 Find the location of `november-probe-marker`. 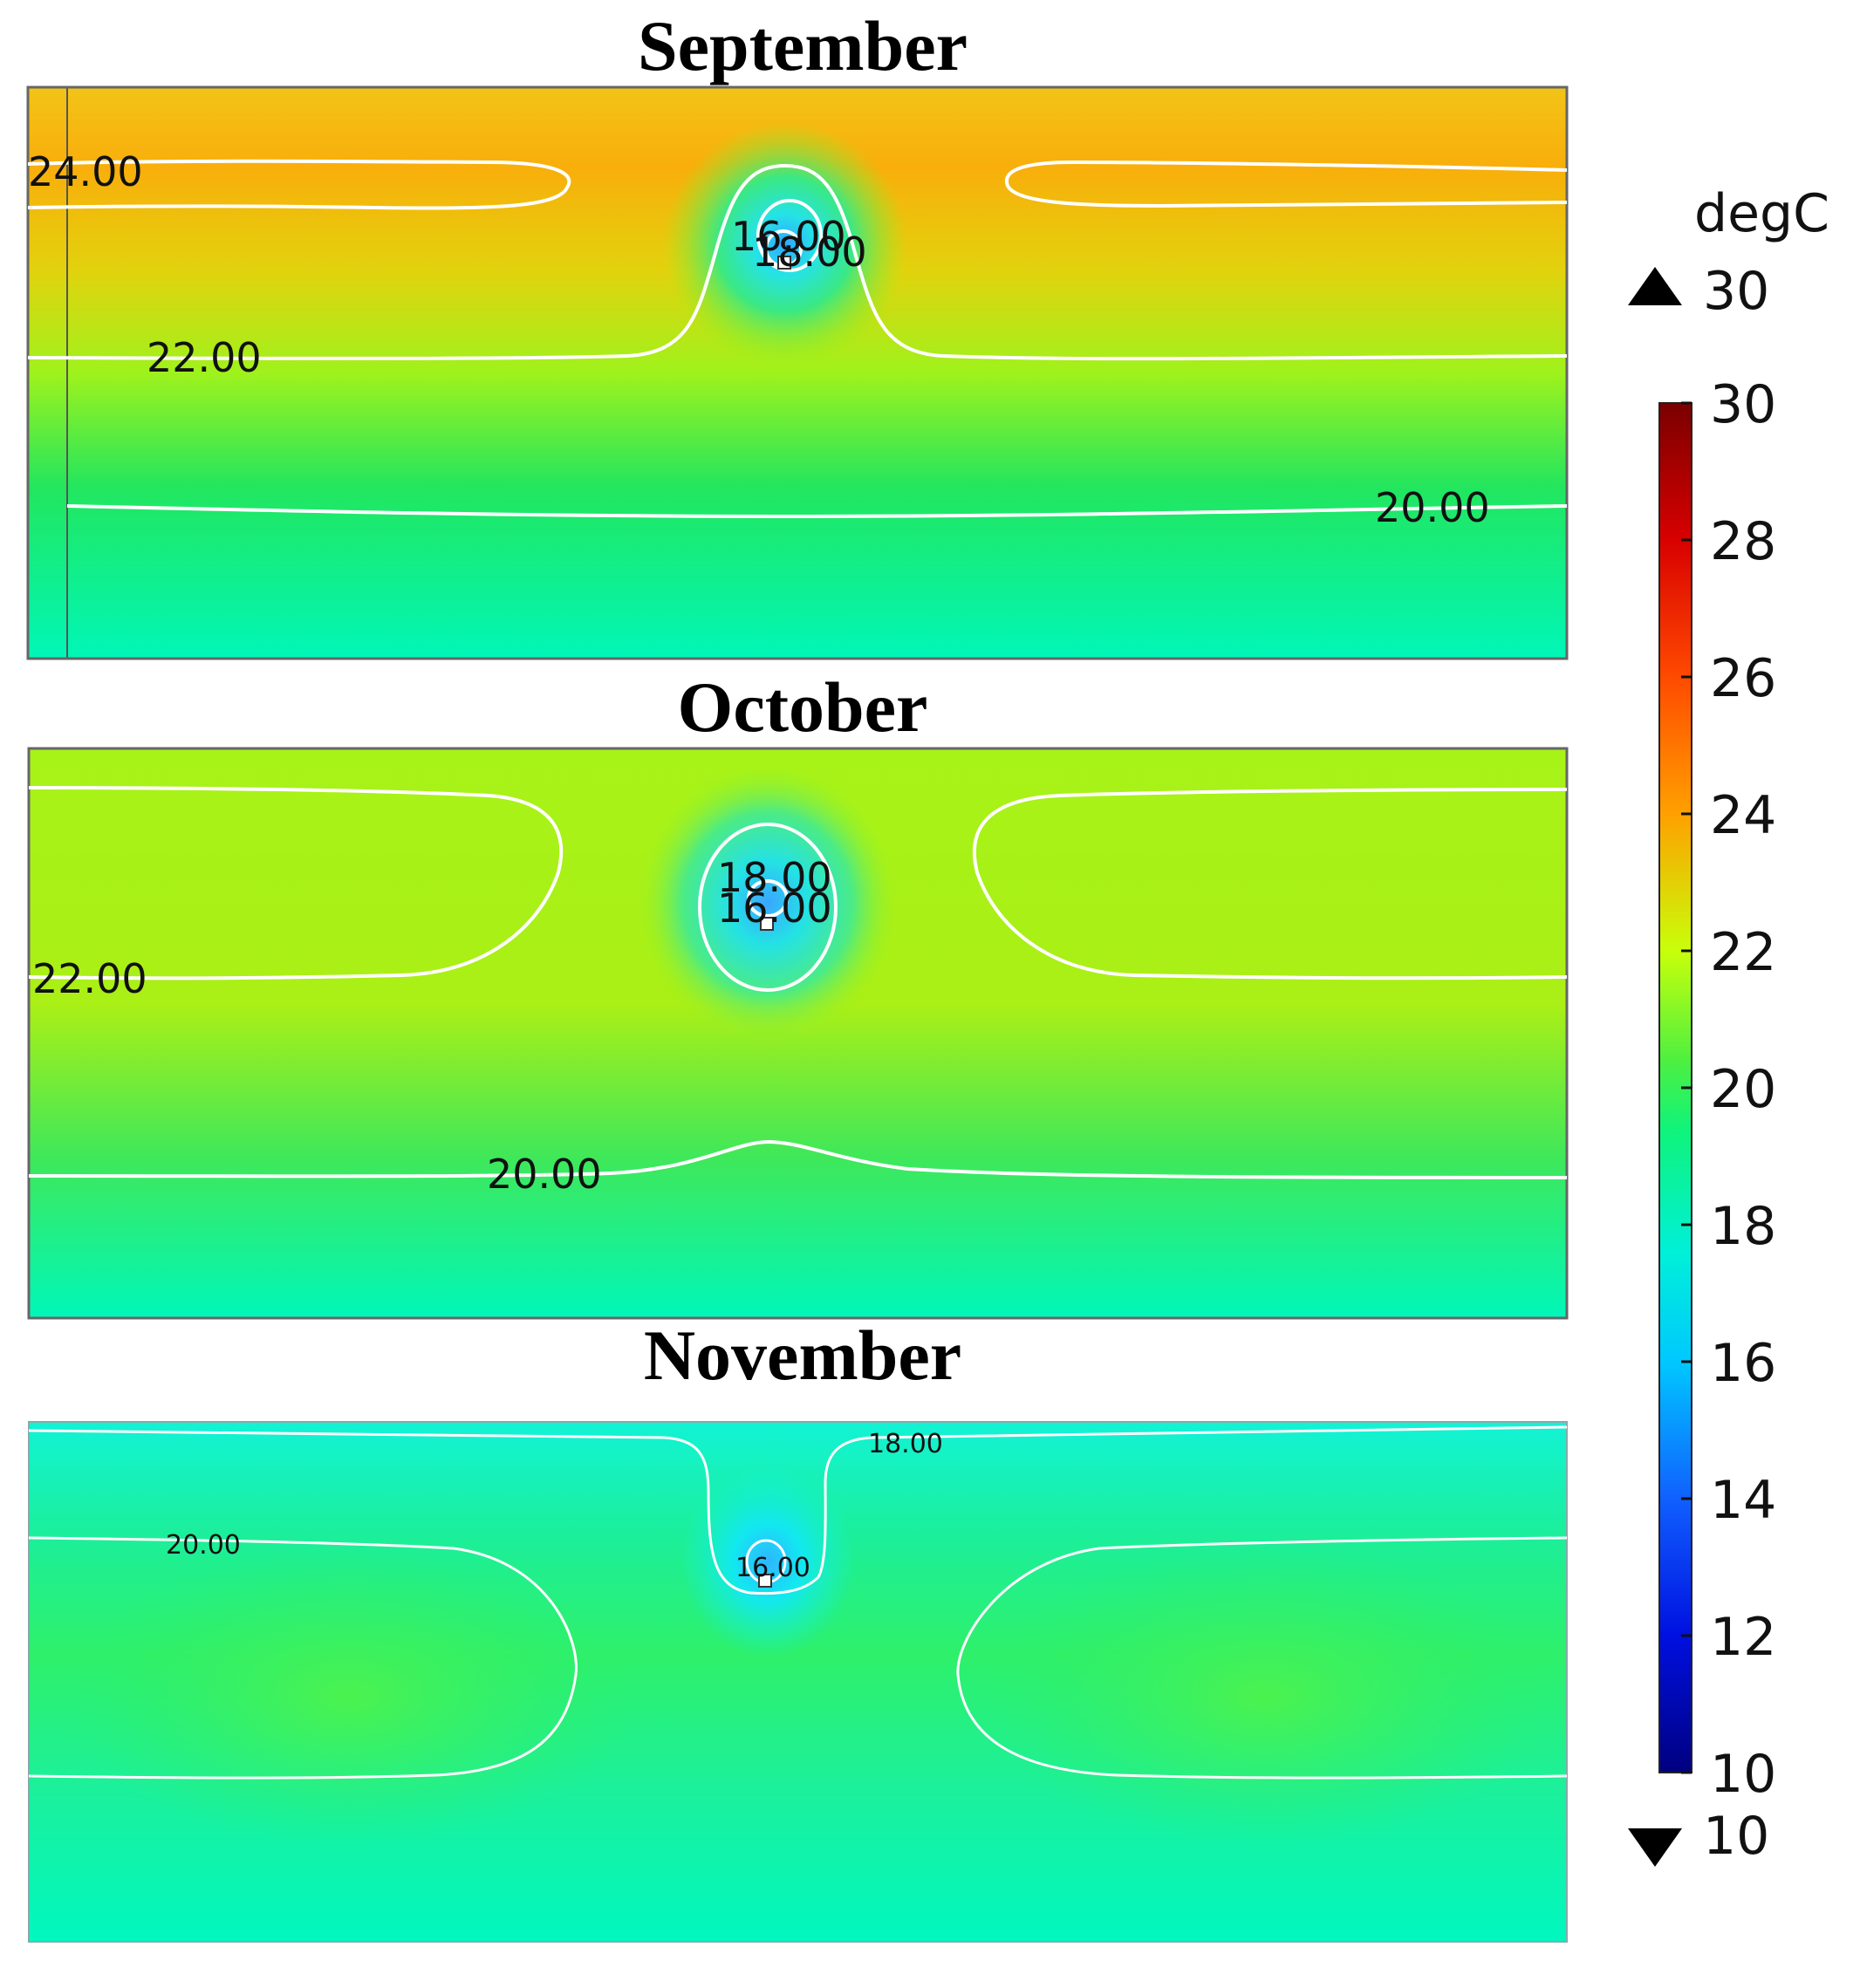

november-probe-marker is located at coordinates (765, 1581).